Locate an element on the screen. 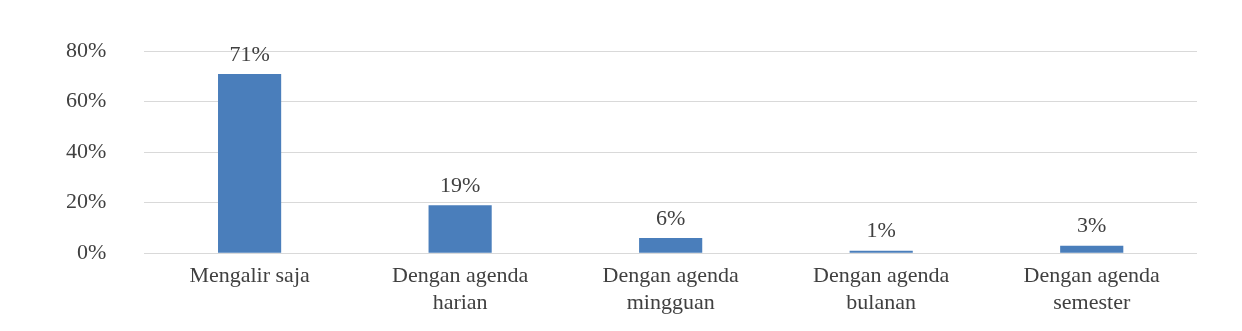 Image resolution: width=1242 pixels, height=331 pixels. y-tick-label: 20% is located at coordinates (86, 201).